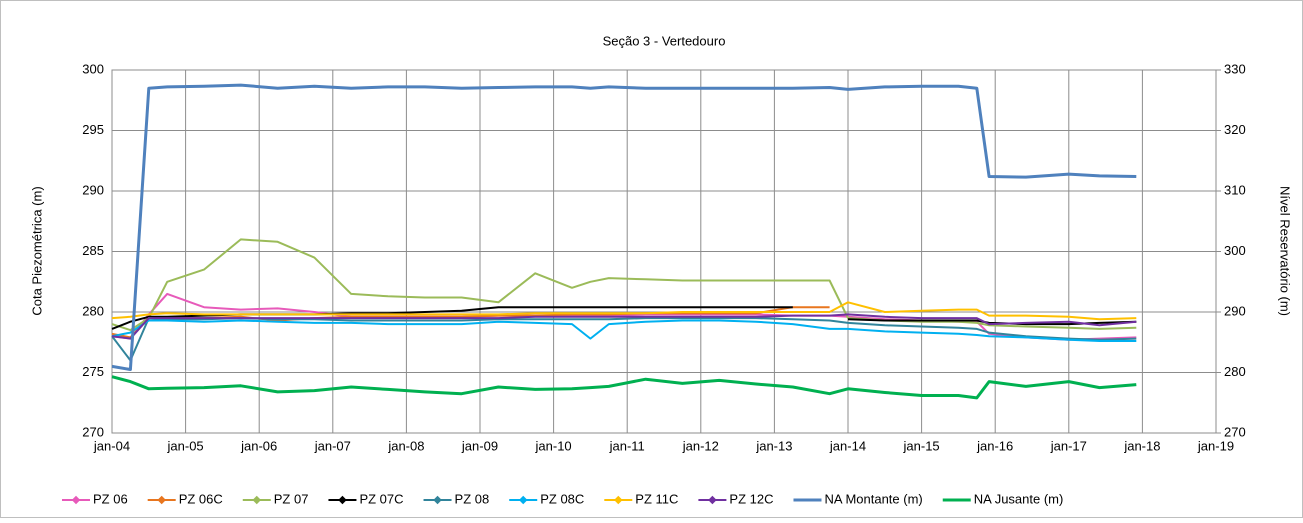  What do you see at coordinates (201, 498) in the screenshot?
I see `legend-label: PZ 06C` at bounding box center [201, 498].